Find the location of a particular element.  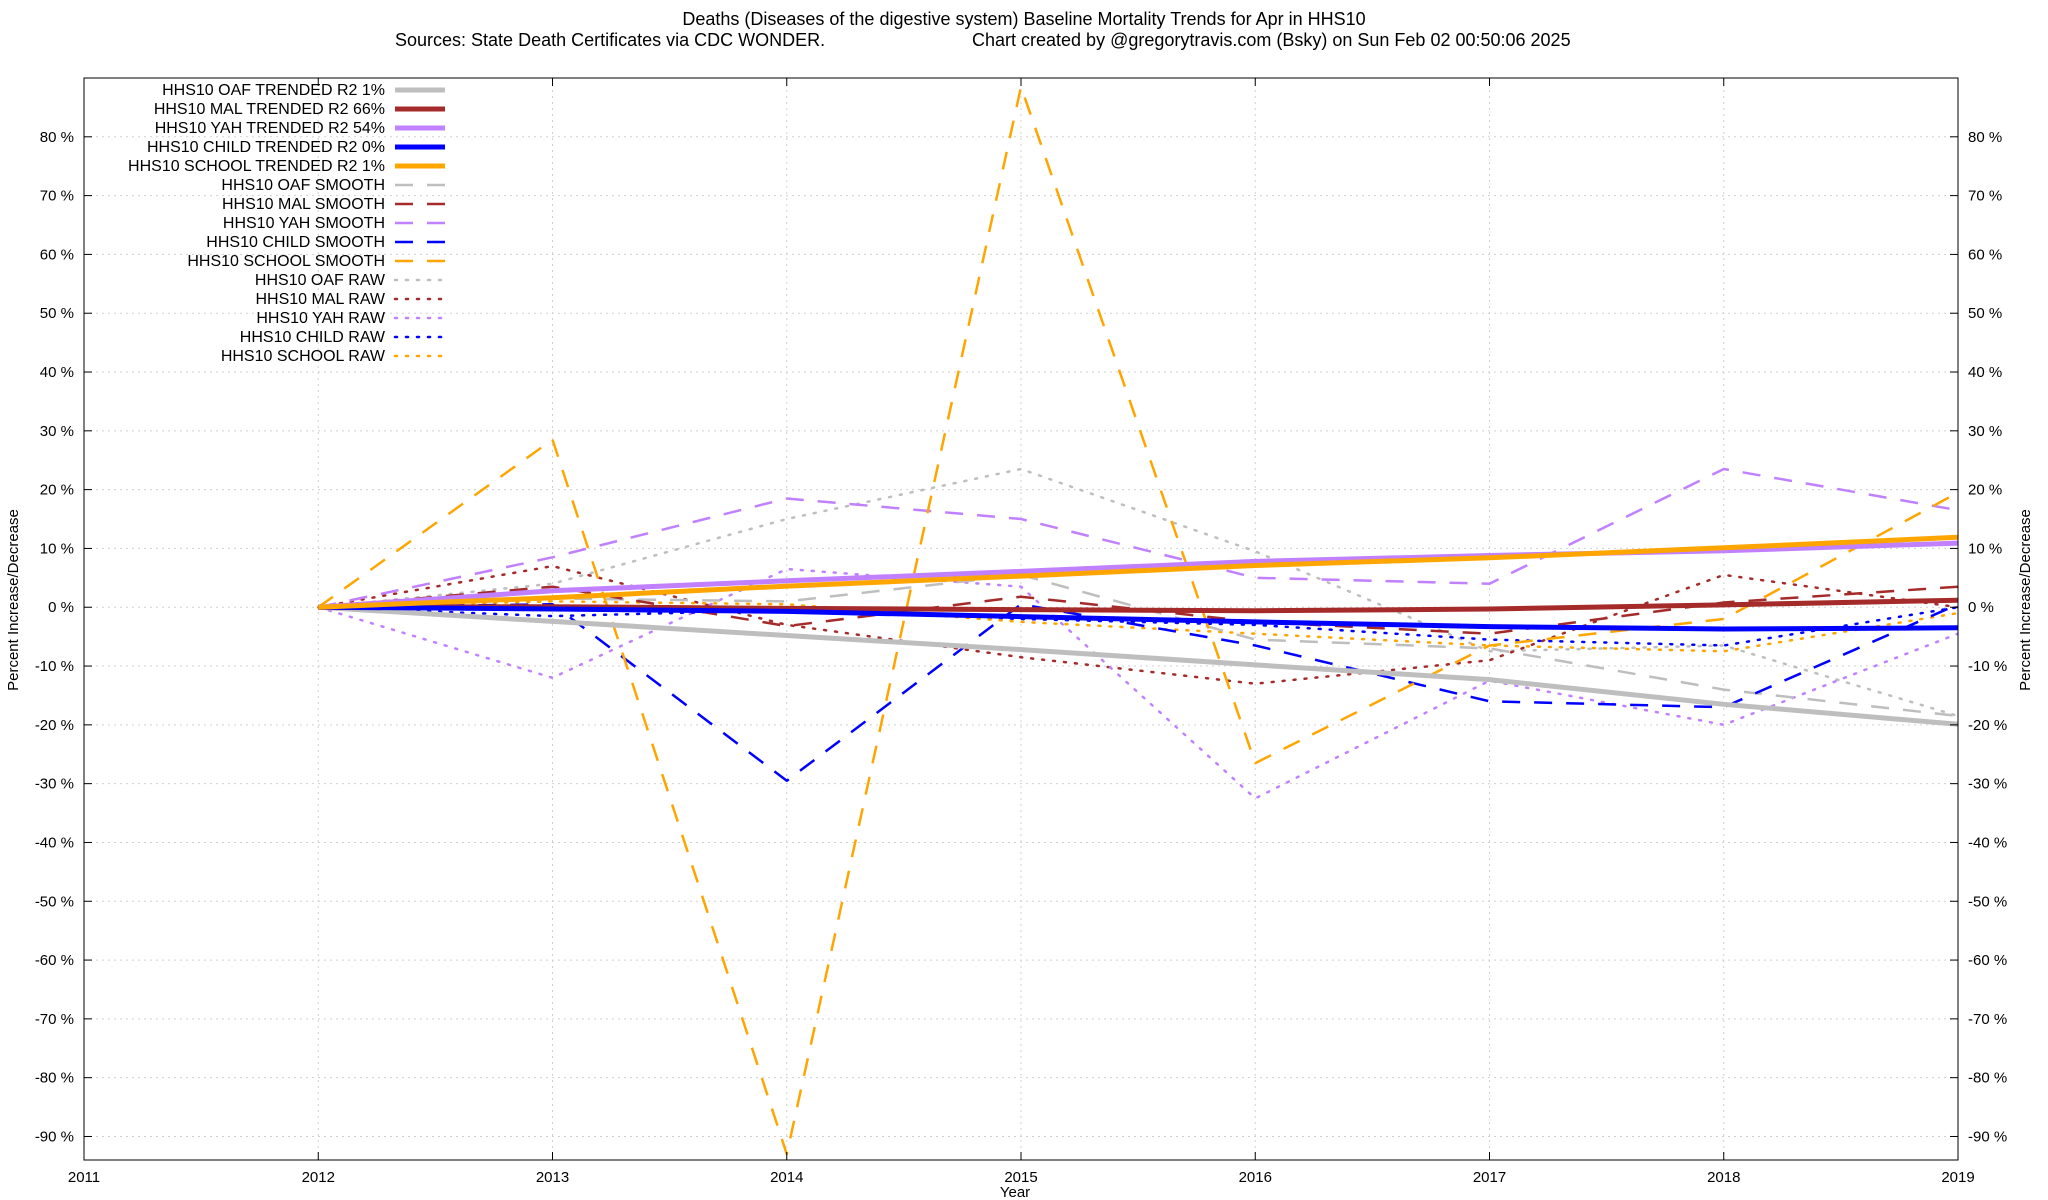

y-tick-label-left: 40 % is located at coordinates (57, 372).